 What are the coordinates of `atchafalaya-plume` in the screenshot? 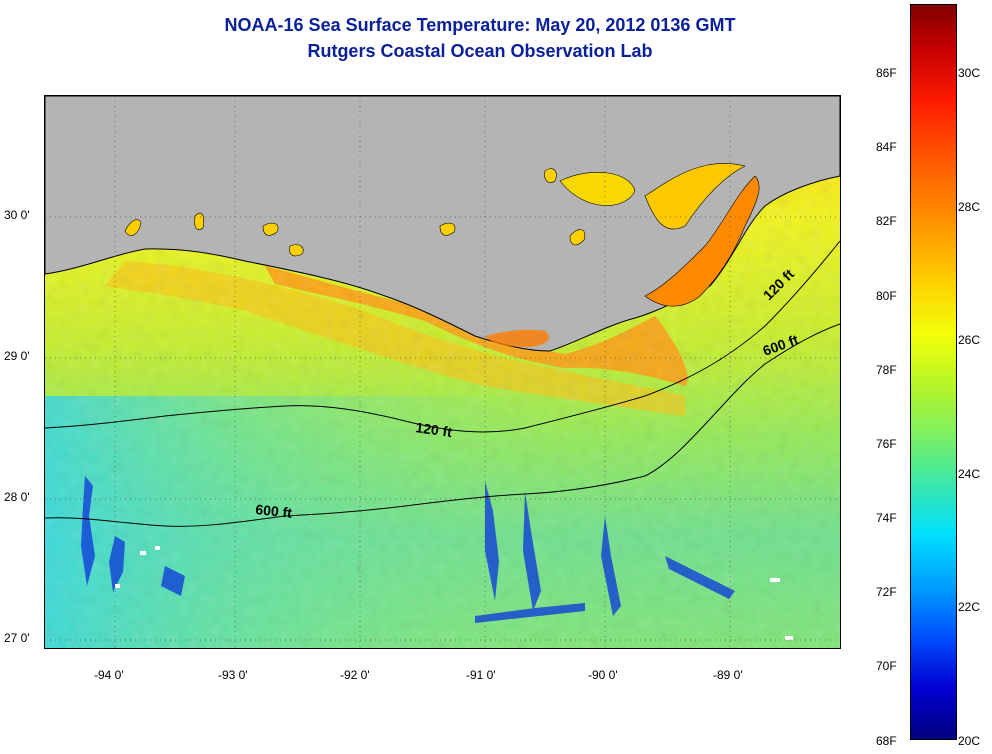 It's located at (517, 338).